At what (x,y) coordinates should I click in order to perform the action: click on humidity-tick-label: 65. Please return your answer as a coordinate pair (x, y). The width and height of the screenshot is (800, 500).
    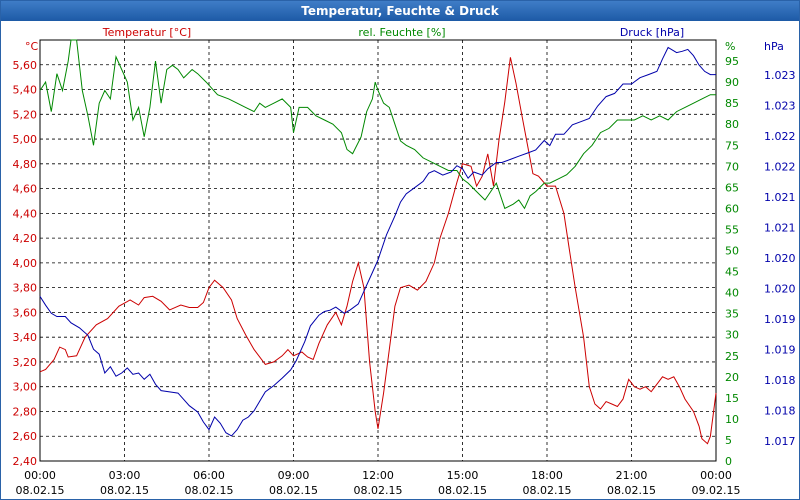
    Looking at the image, I should click on (732, 187).